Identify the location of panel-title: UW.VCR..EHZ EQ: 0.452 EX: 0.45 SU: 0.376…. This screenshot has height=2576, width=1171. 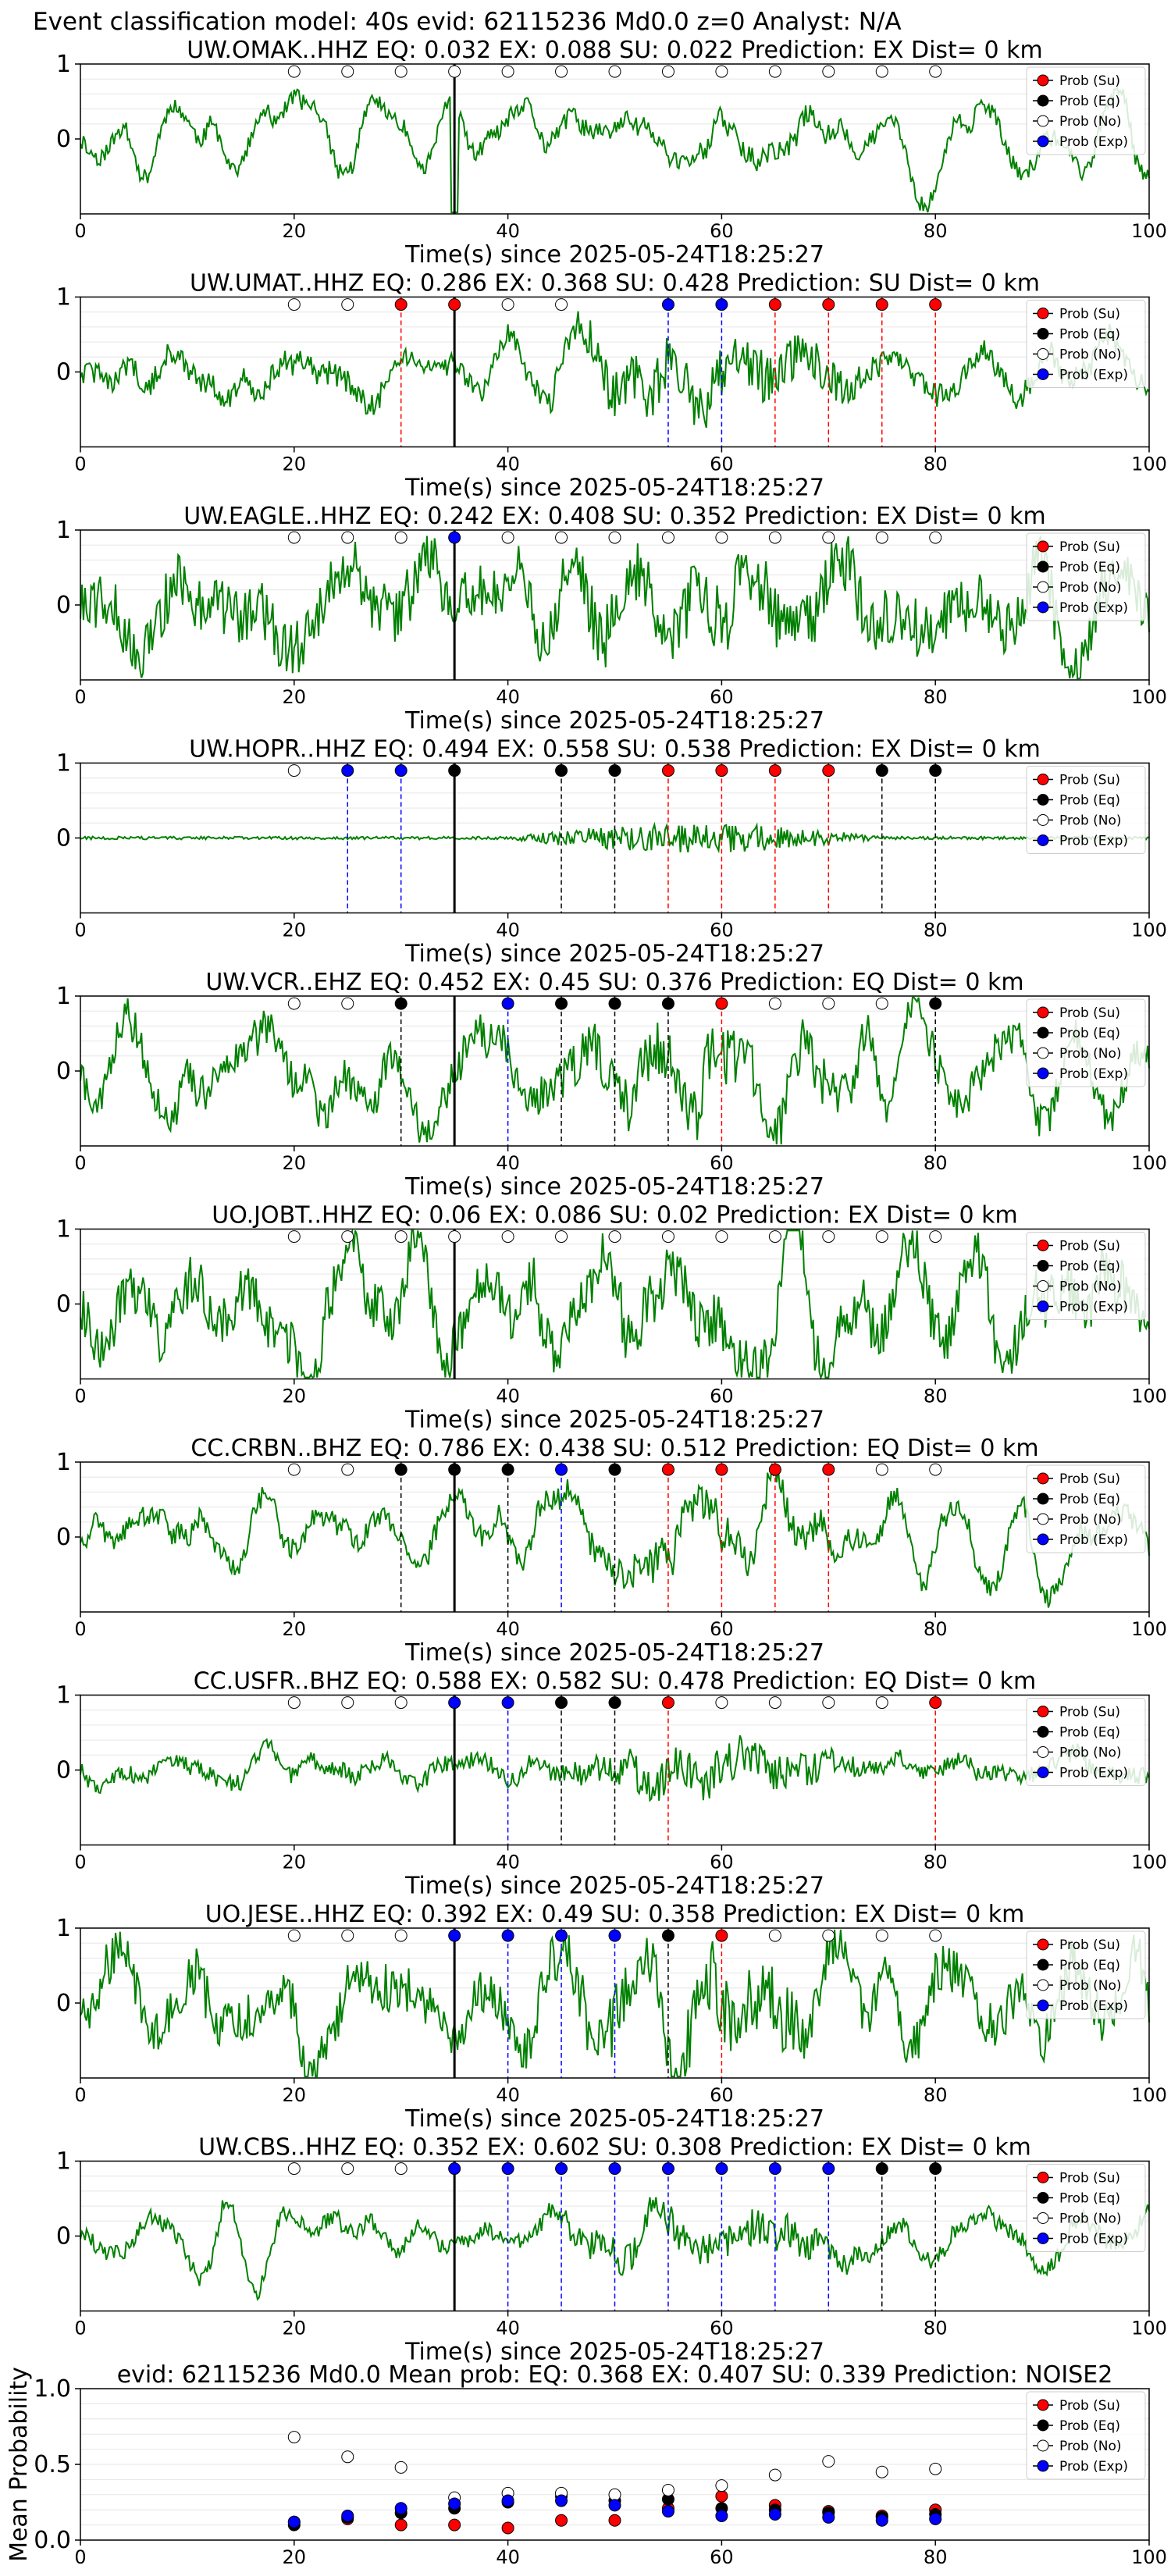
(614, 982).